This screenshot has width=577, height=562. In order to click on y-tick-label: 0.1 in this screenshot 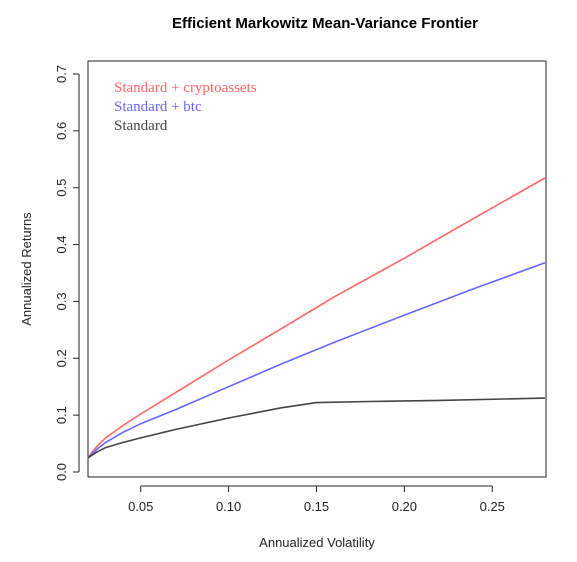, I will do `click(61, 415)`.